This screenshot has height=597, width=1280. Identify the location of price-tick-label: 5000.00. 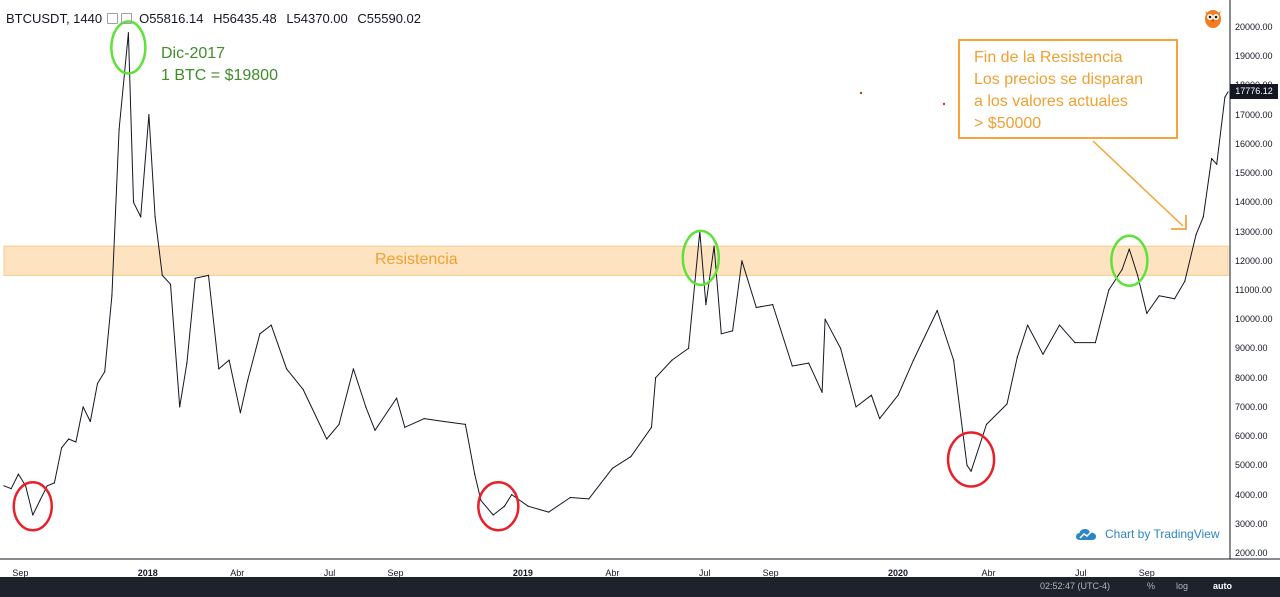
(1251, 465).